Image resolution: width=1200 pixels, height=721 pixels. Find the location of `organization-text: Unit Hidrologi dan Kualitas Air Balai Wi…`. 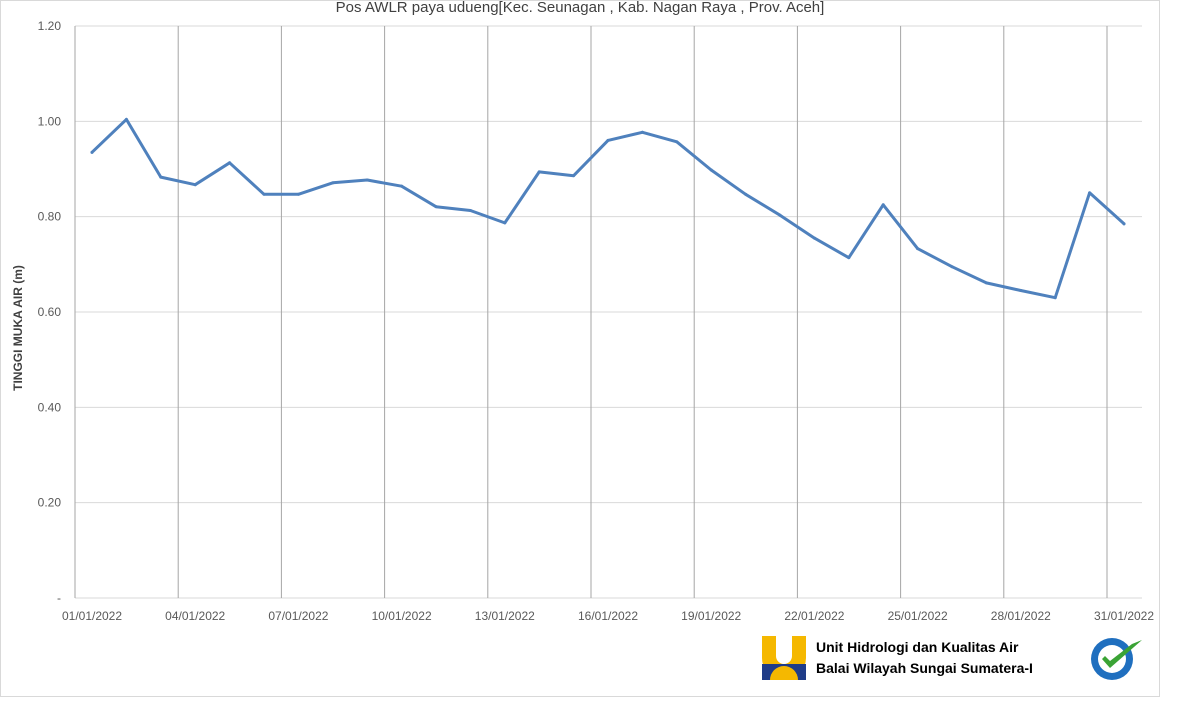

organization-text: Unit Hidrologi dan Kualitas Air Balai Wi… is located at coordinates (924, 658).